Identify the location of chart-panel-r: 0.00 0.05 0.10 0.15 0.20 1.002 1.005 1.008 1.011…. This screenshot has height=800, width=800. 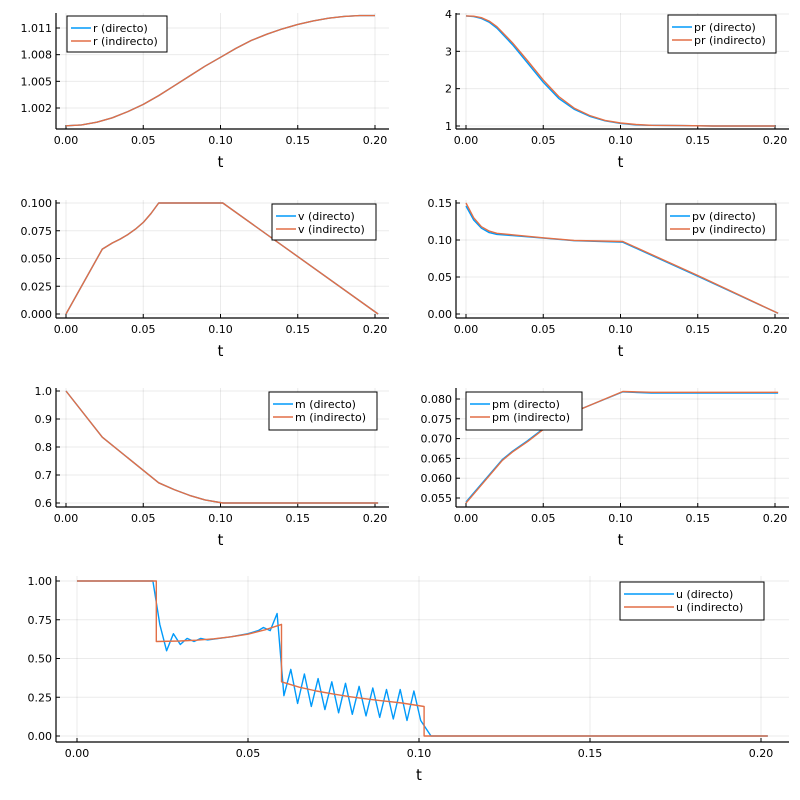
(205, 92).